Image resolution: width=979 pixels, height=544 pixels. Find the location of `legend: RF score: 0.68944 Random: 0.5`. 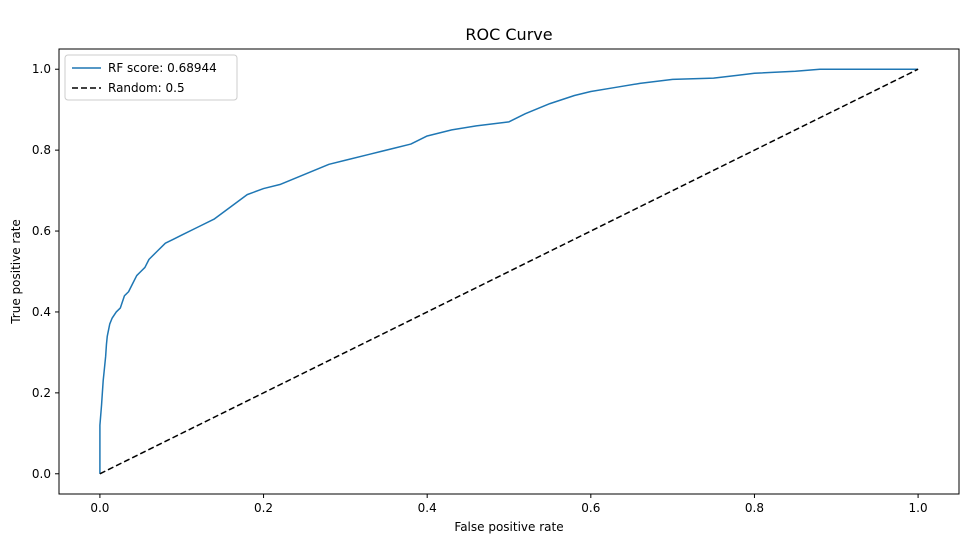

legend: RF score: 0.68944 Random: 0.5 is located at coordinates (151, 77).